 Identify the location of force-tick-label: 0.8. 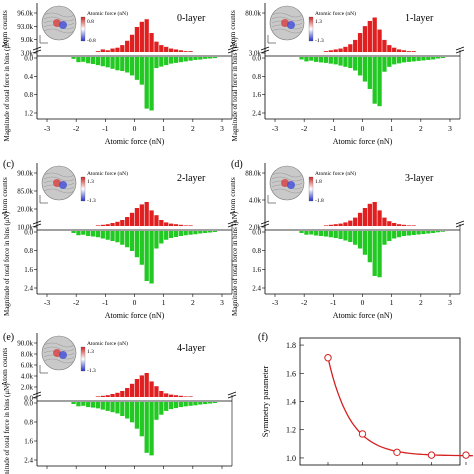
(28, 423).